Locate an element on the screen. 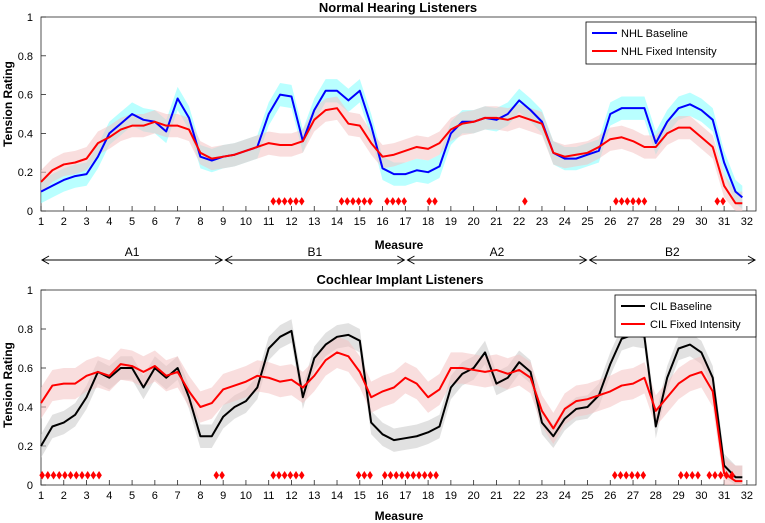 The width and height of the screenshot is (765, 523). nhl-legend-box is located at coordinates (671, 43).